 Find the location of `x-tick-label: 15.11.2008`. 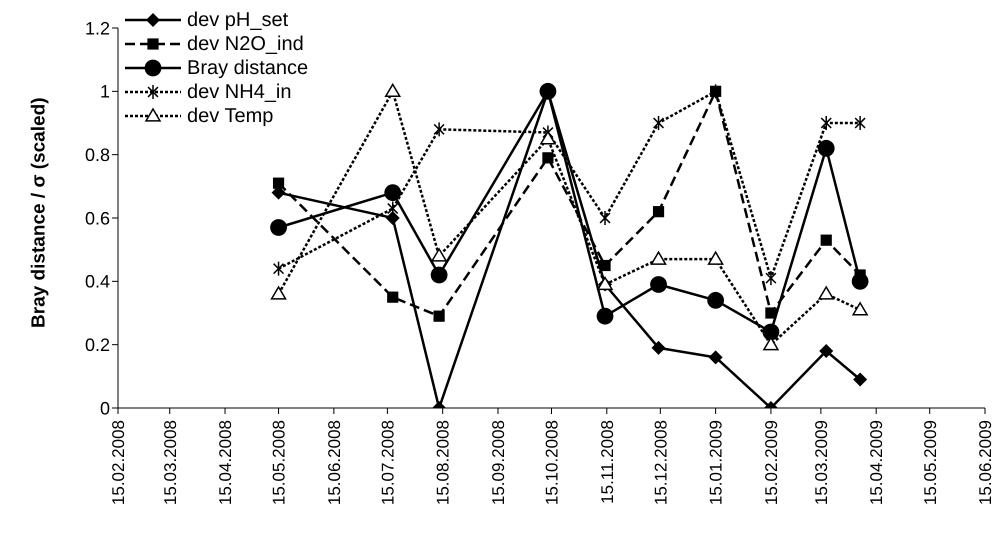

x-tick-label: 15.11.2008 is located at coordinates (607, 462).